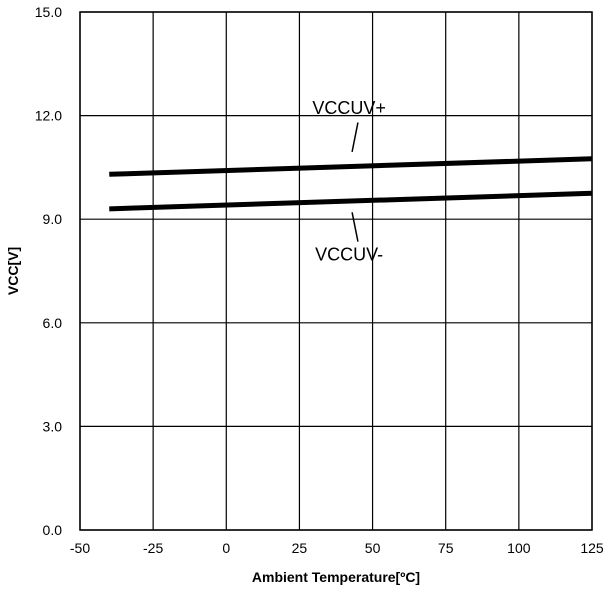  Describe the element at coordinates (226, 548) in the screenshot. I see `x-tick-label: 0` at that location.